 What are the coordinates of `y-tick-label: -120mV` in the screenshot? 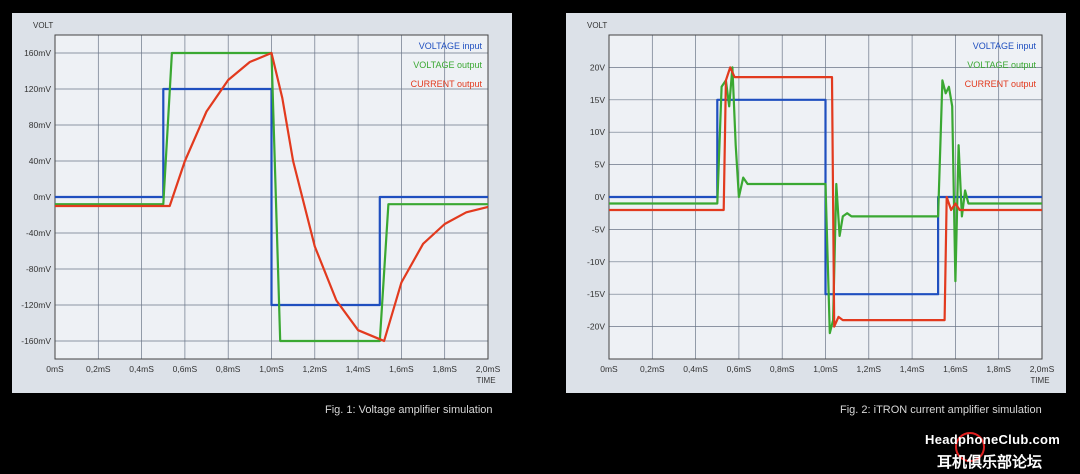 It's located at (36, 305).